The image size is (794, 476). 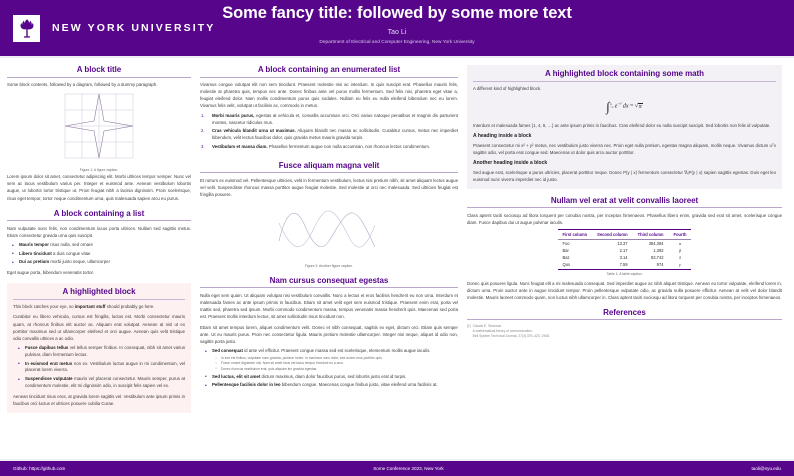 I want to click on university-name: NEW YORK UNIVERSITY, so click(x=134, y=28).